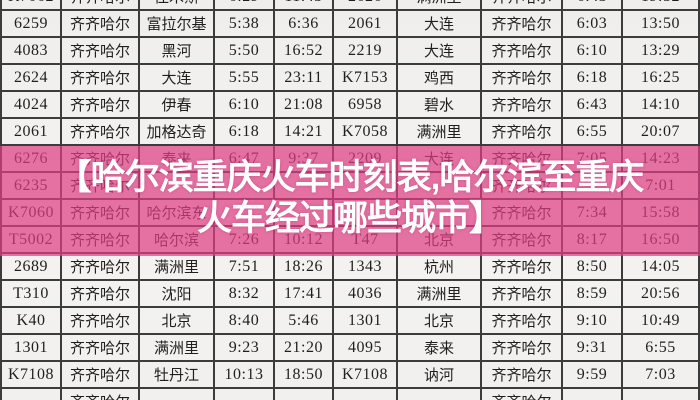  What do you see at coordinates (31, 78) in the screenshot?
I see `train-no-cell: 2624` at bounding box center [31, 78].